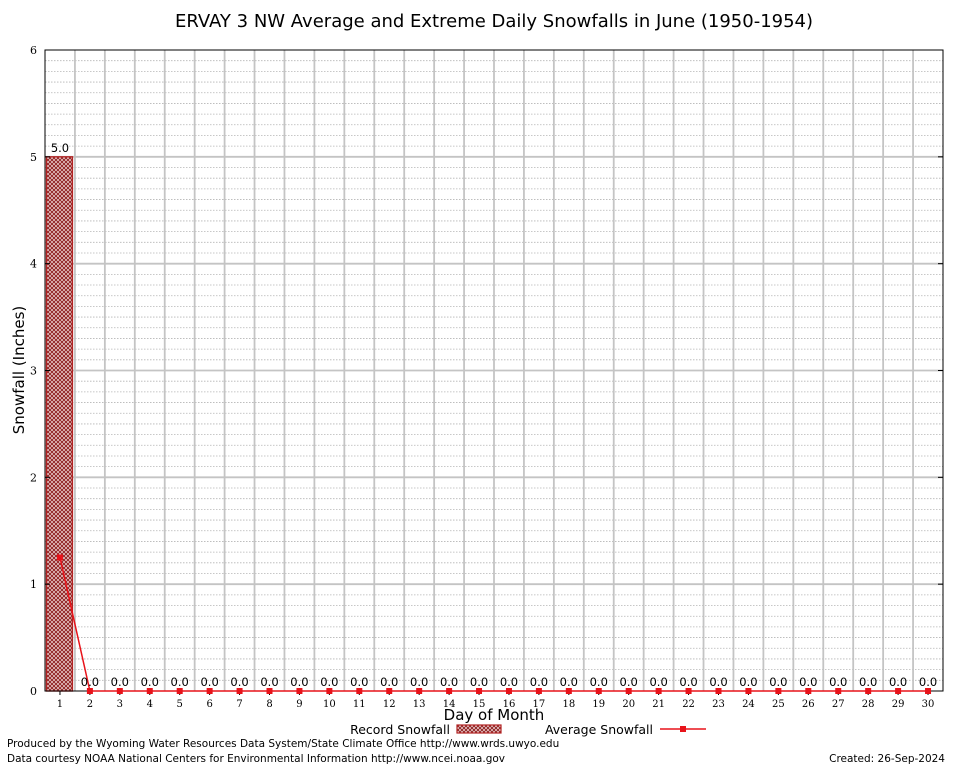 The image size is (954, 768). Describe the element at coordinates (33, 50) in the screenshot. I see `y-tick-label: 6` at that location.